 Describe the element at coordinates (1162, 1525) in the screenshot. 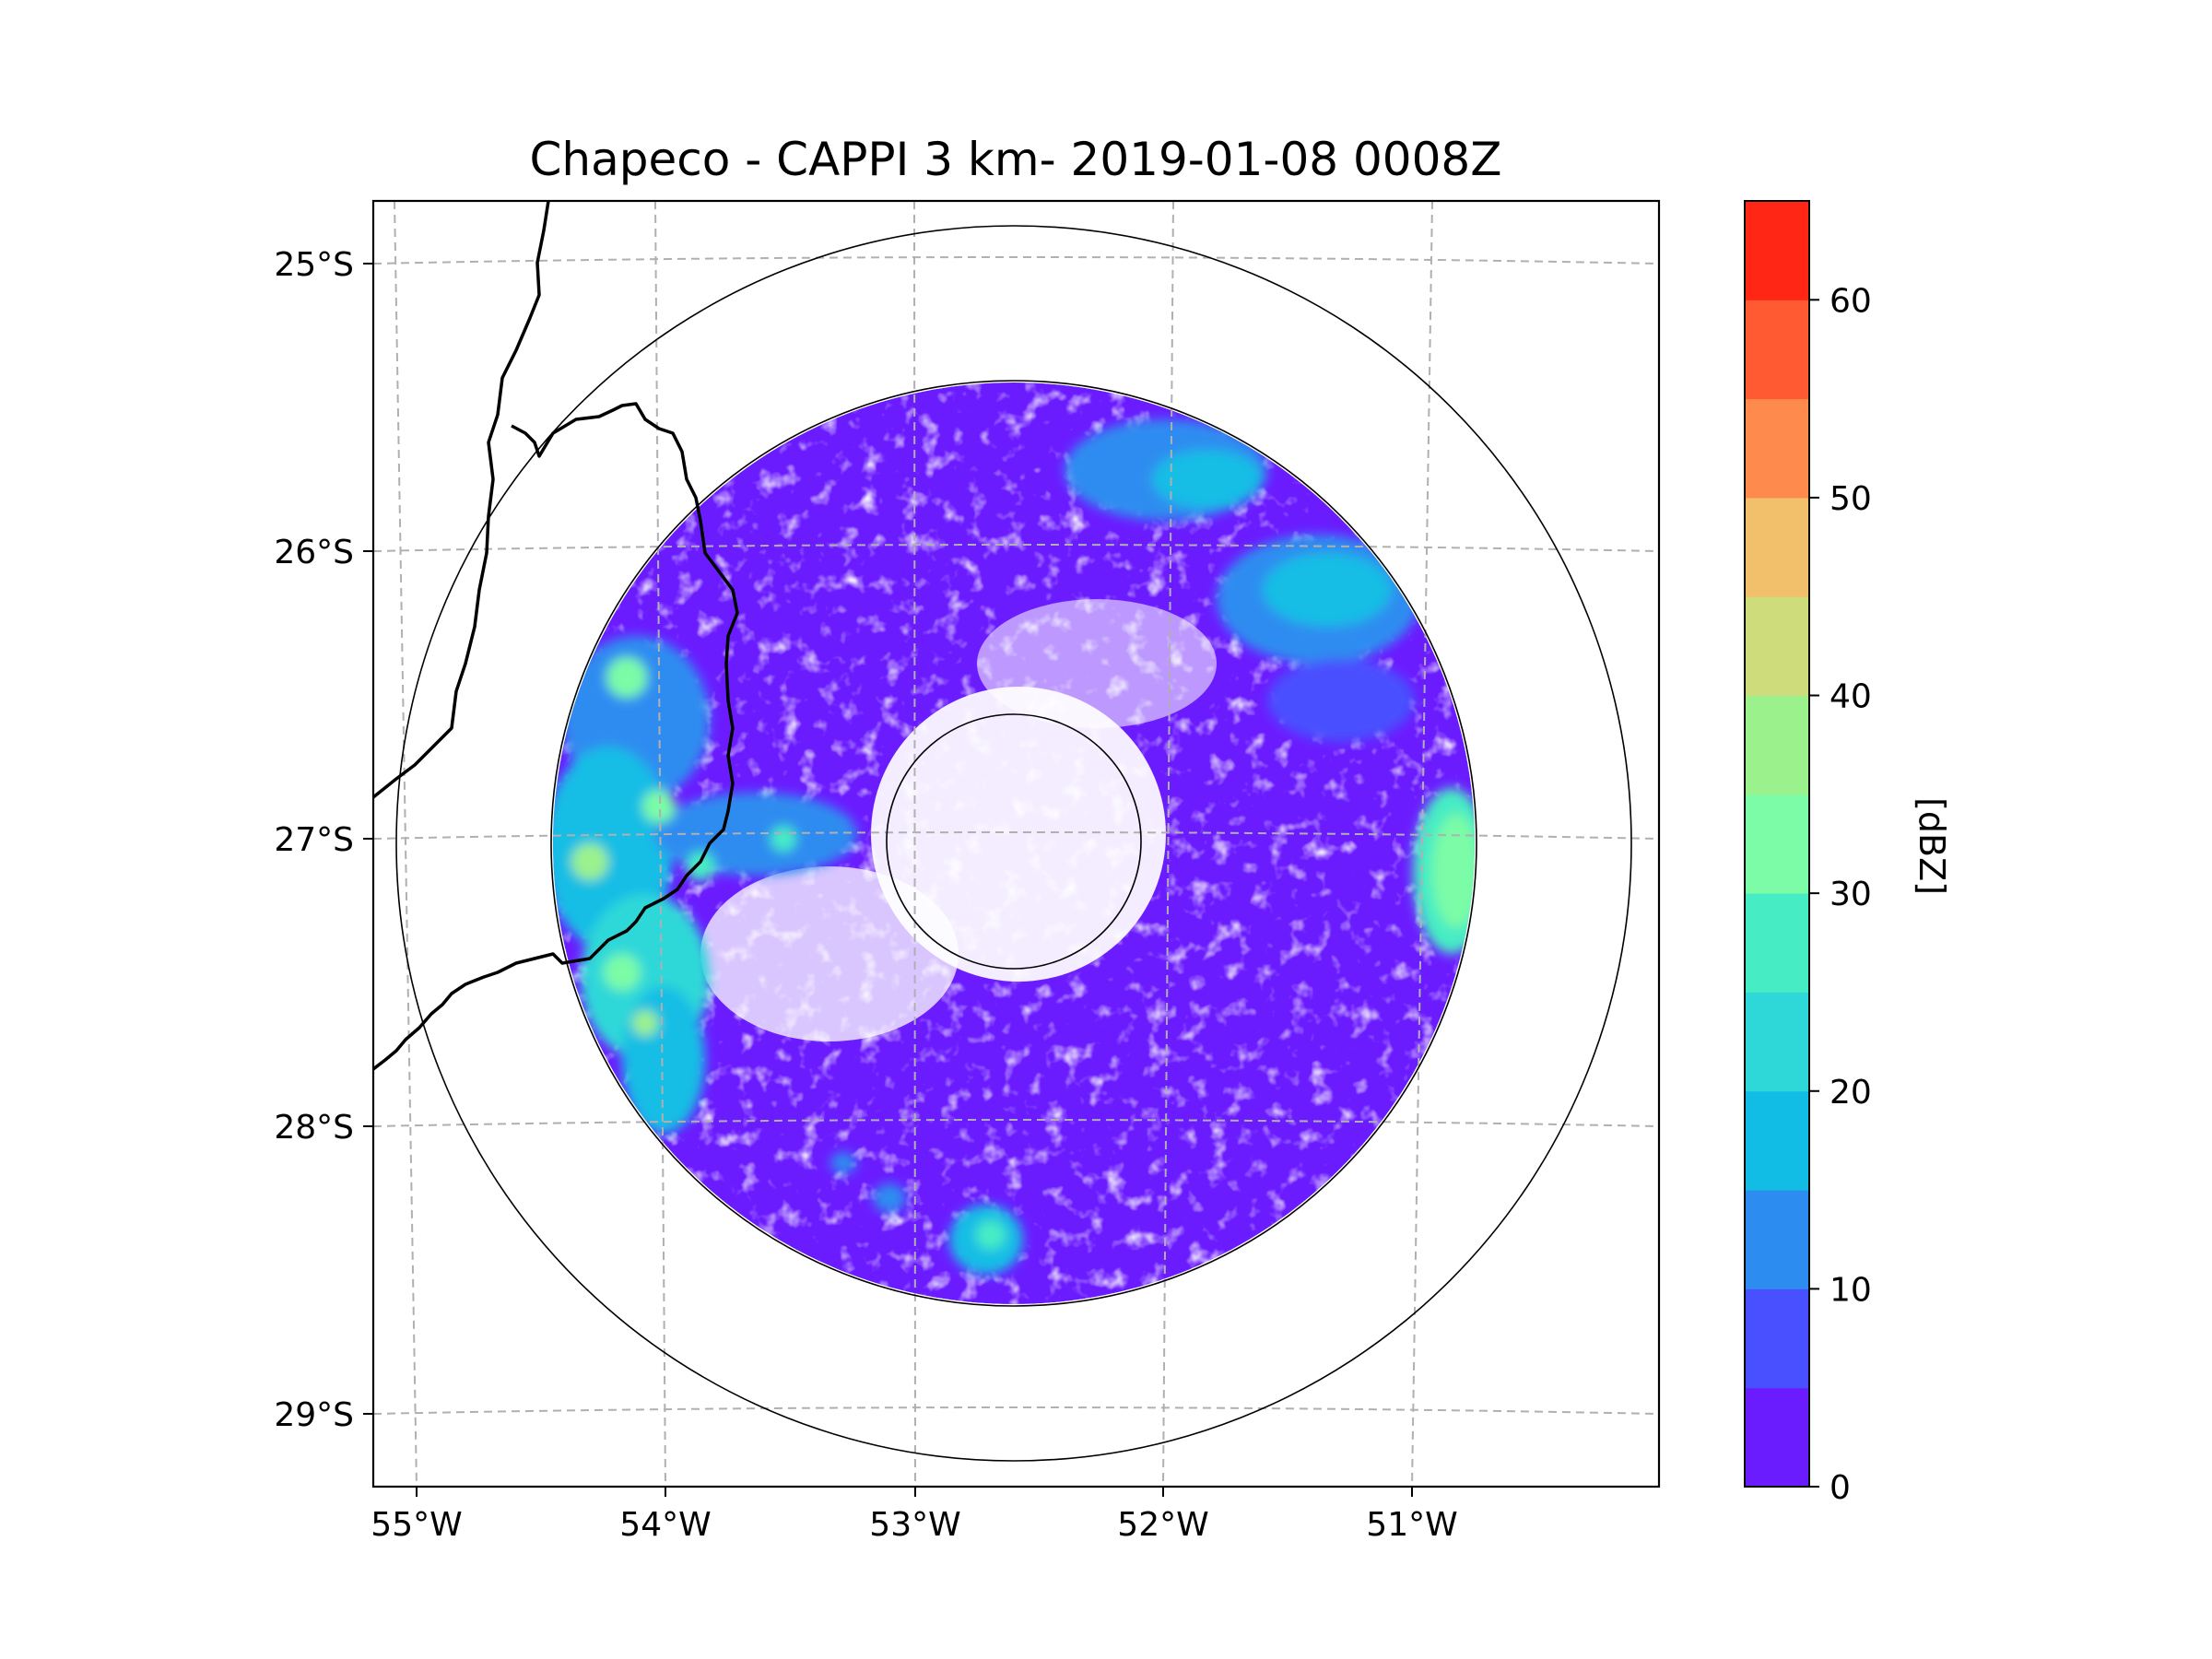

I see `longitude-tick-label: 52°W` at that location.